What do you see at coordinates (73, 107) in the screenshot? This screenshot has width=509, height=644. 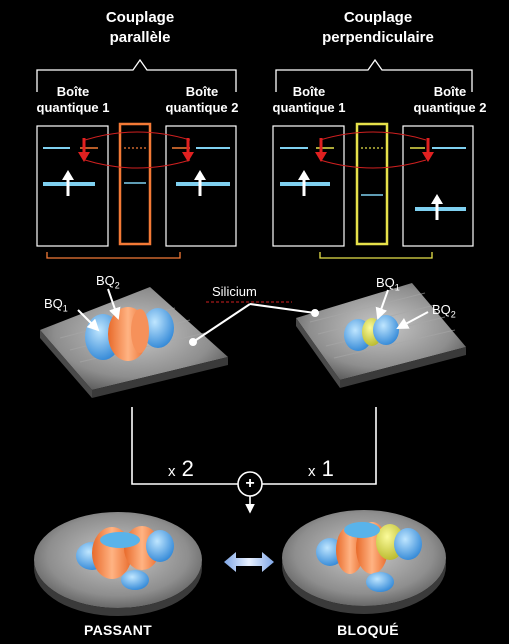 I see `parallel-qd1-label-line2: quantique 1` at bounding box center [73, 107].